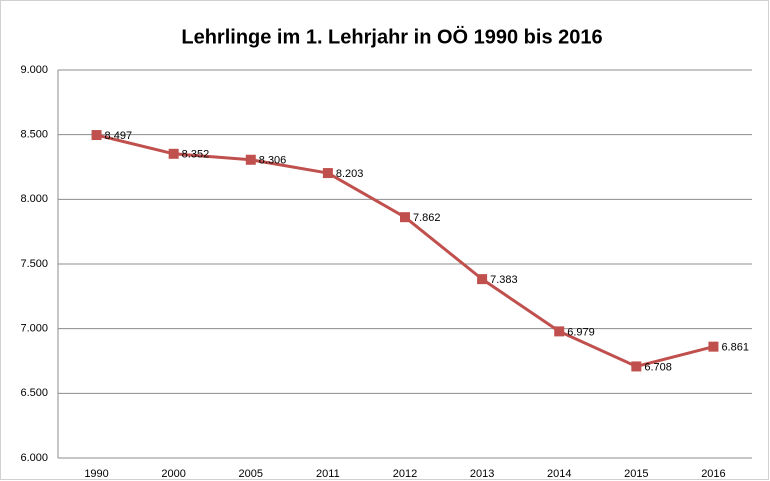 Image resolution: width=770 pixels, height=481 pixels. I want to click on data-label: 8.306, so click(273, 161).